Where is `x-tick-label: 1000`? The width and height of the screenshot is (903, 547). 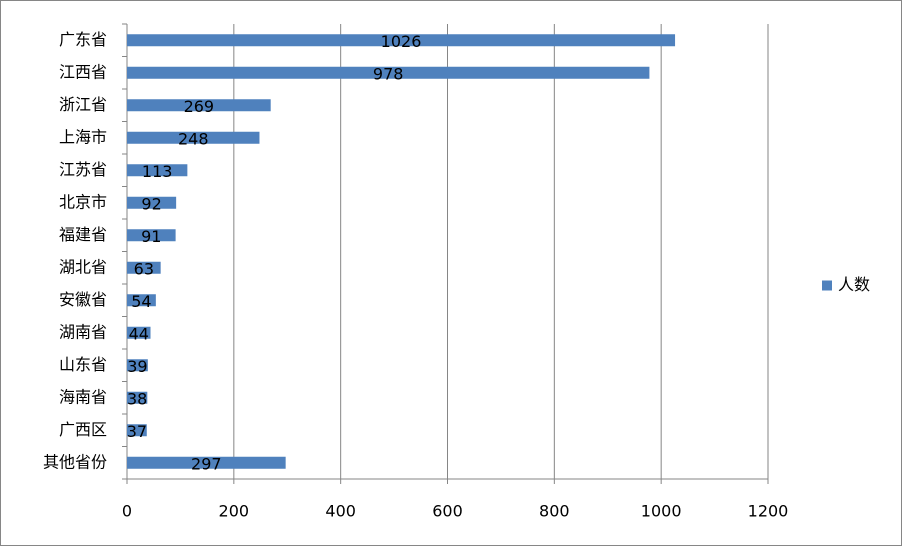
x-tick-label: 1000 is located at coordinates (661, 511).